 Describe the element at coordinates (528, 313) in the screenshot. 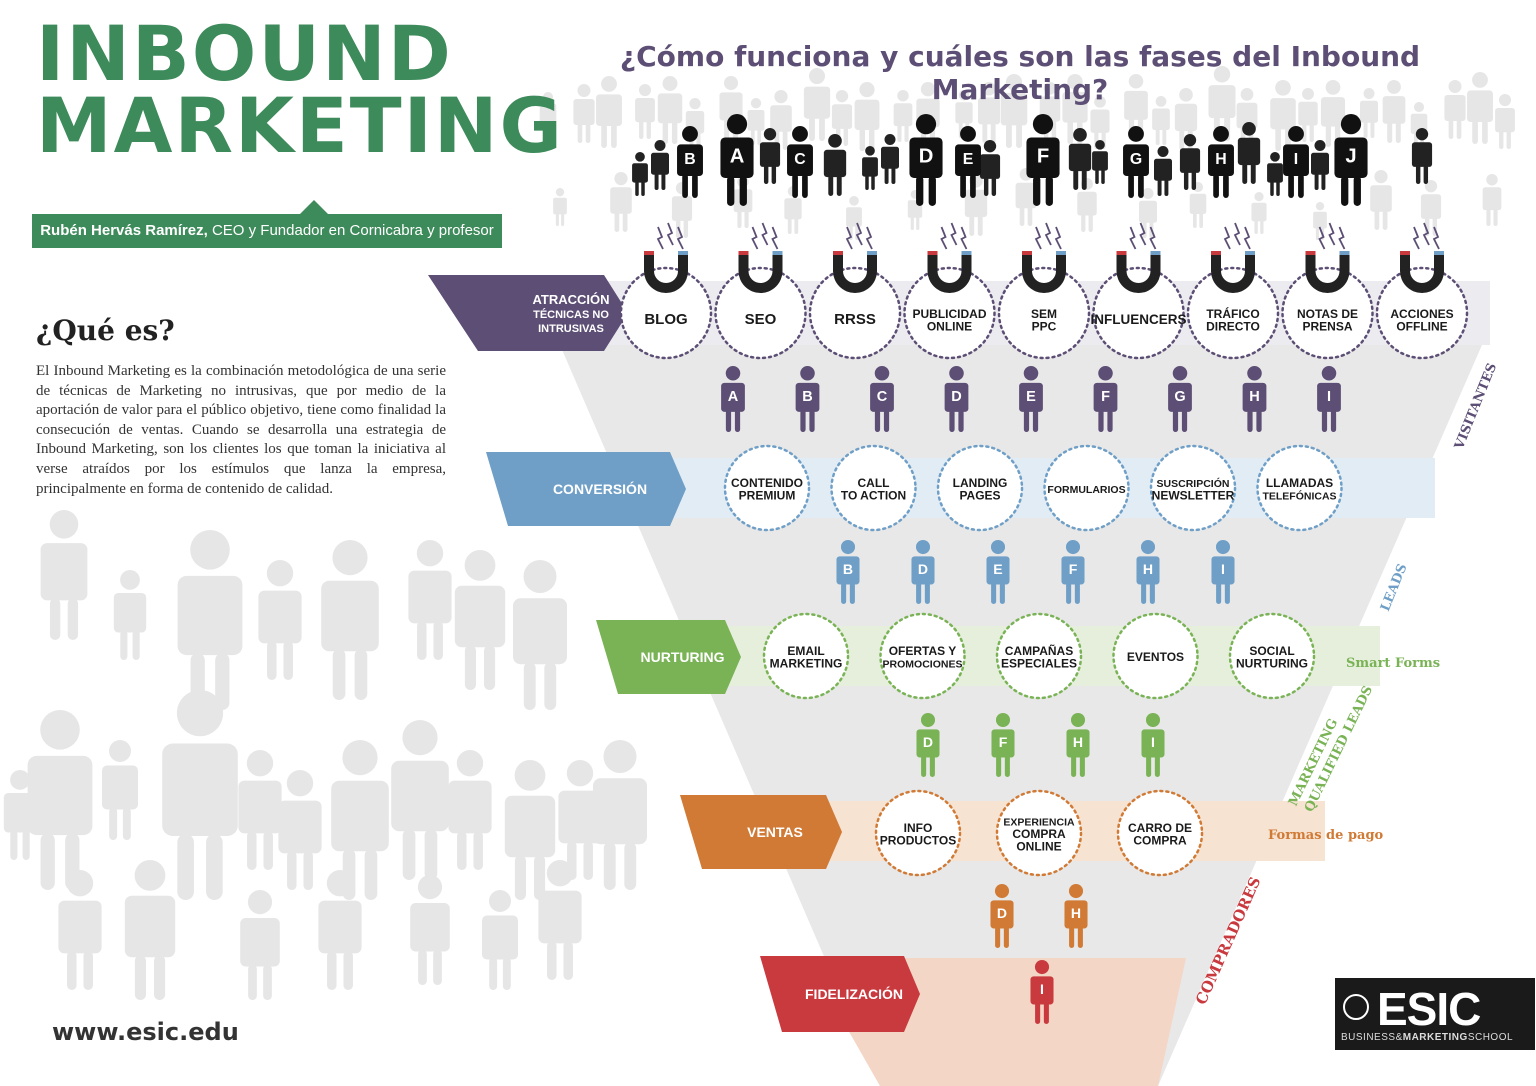

I see `stage-atraccion-arrow` at that location.